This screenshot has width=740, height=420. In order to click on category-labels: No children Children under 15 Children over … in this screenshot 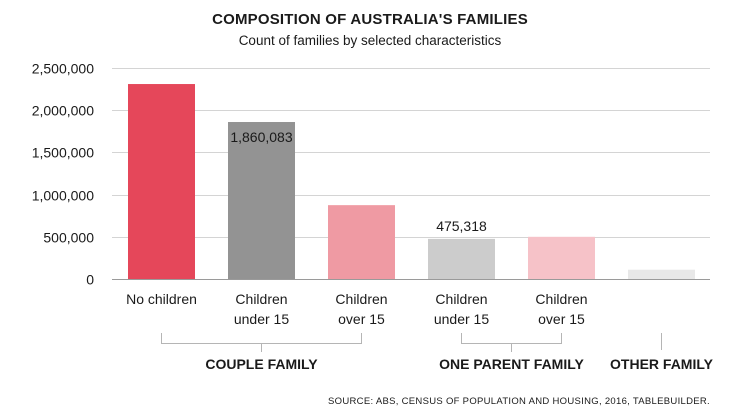, I will do `click(356, 309)`.